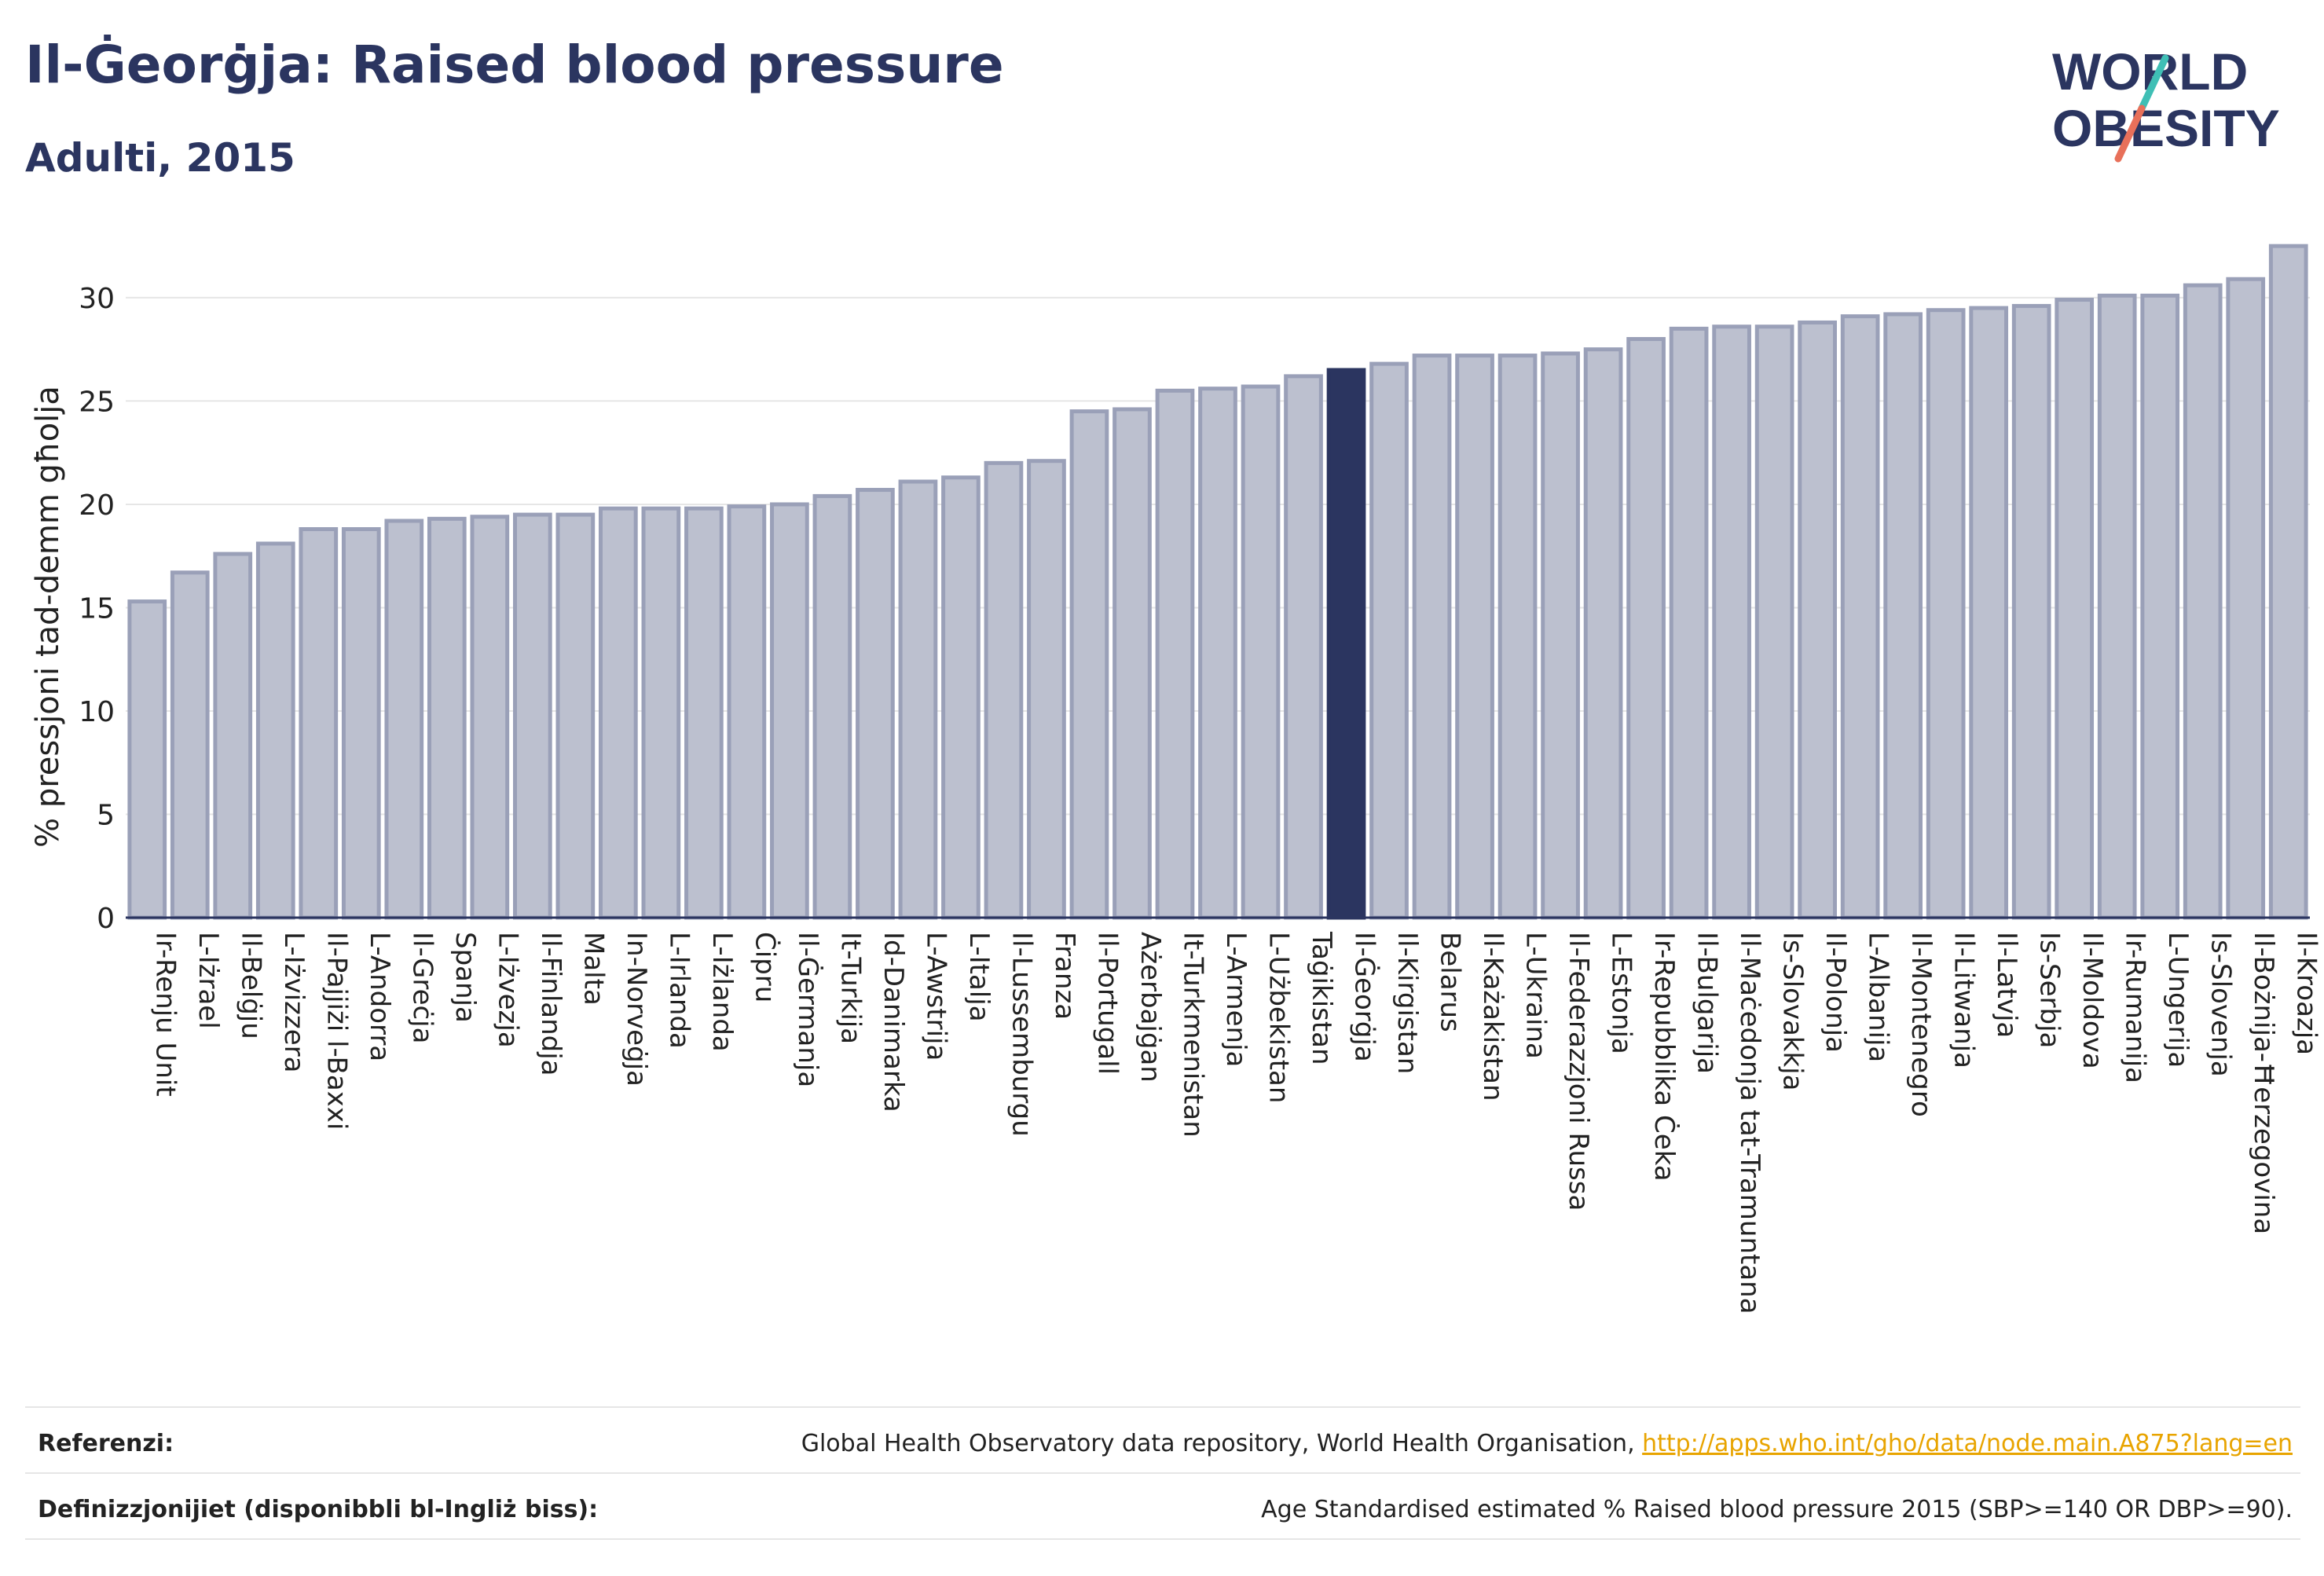 The width and height of the screenshot is (2324, 1576). I want to click on x-tick-label: Ċipru, so click(765, 967).